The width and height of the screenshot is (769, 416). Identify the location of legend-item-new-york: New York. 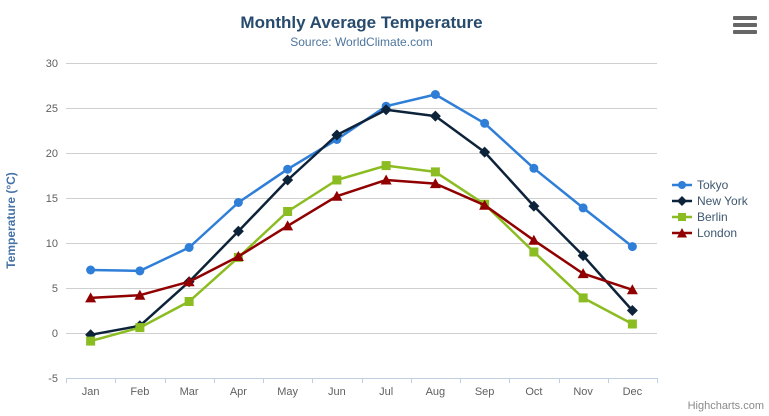
(710, 201).